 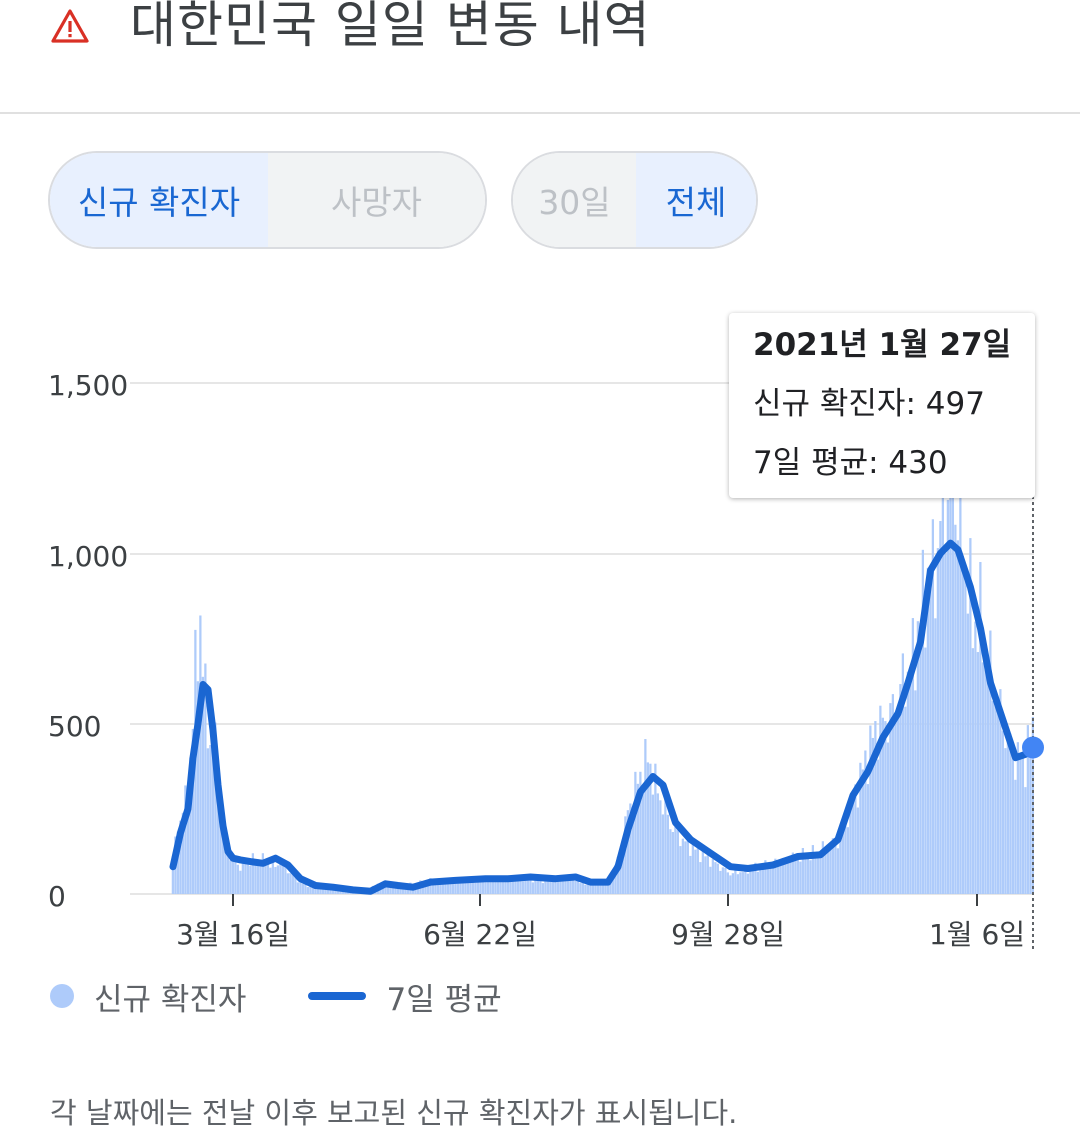 What do you see at coordinates (1033, 747) in the screenshot?
I see `selected-point-marker` at bounding box center [1033, 747].